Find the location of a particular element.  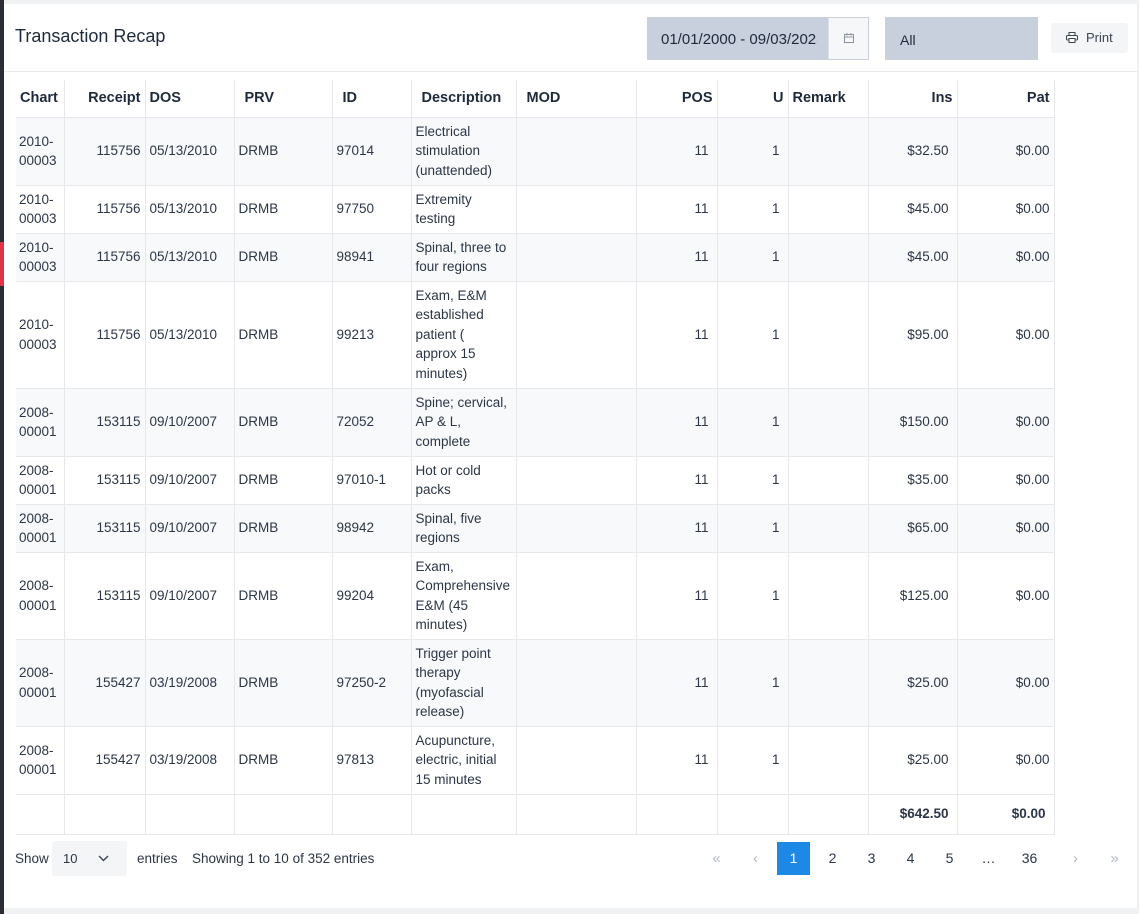

date-range-value: 01/01/2000 - 09/03/2025 is located at coordinates (739, 39).